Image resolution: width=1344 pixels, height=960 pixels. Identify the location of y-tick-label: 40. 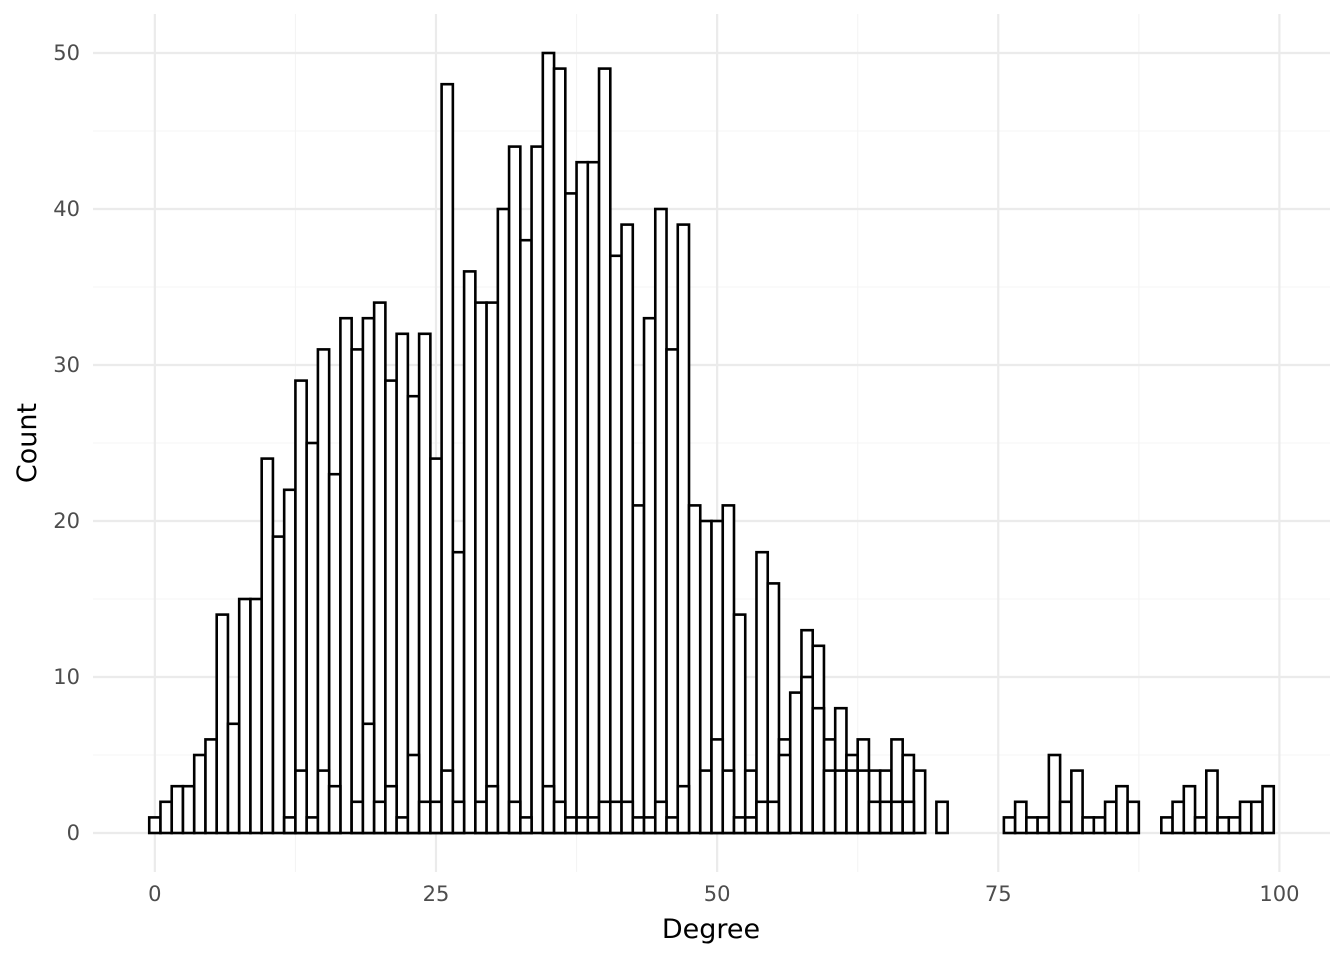
(66, 209).